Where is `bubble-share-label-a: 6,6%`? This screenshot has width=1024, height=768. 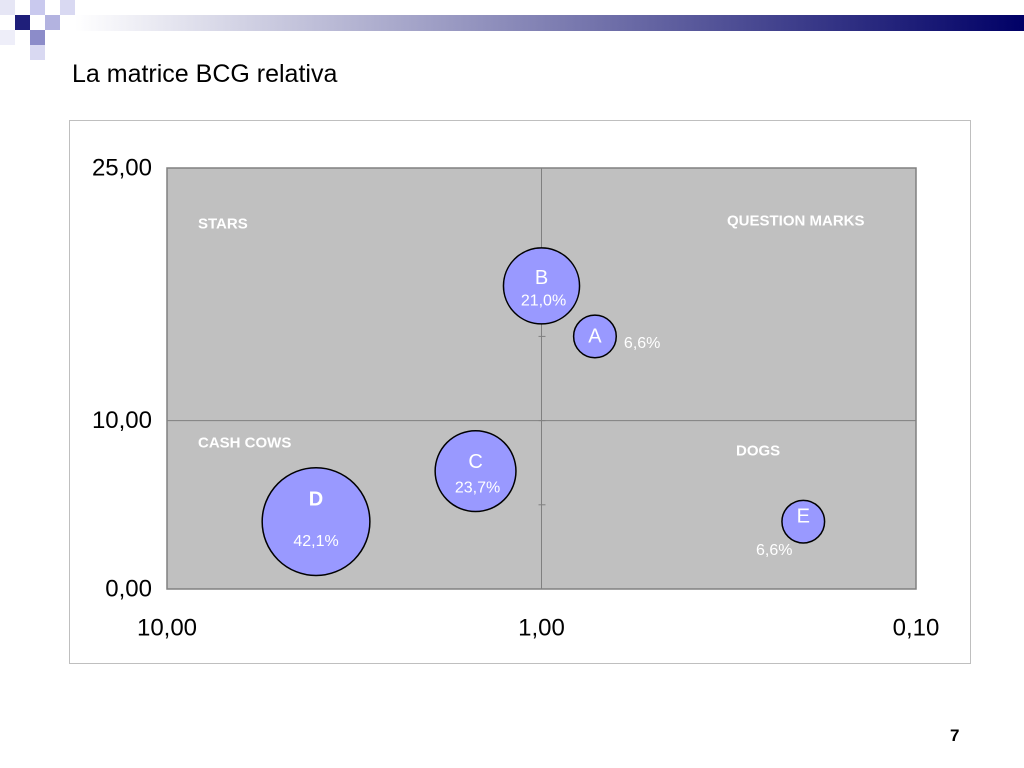
bubble-share-label-a: 6,6% is located at coordinates (642, 343).